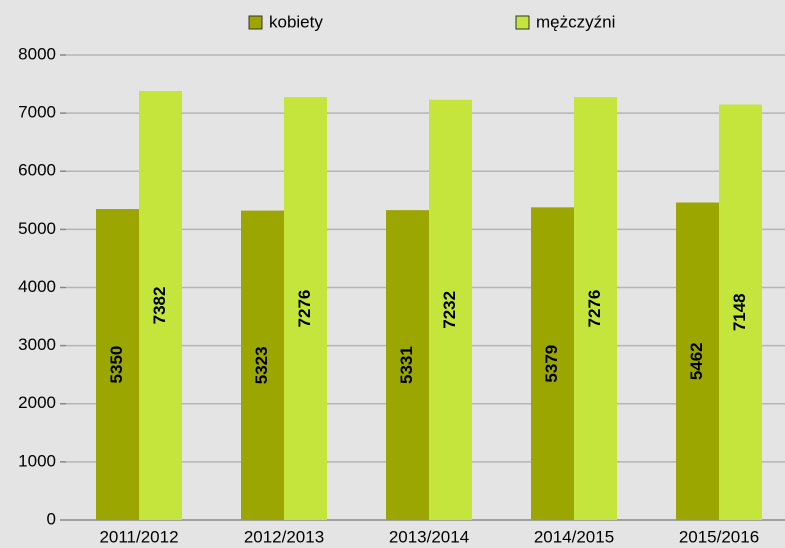 The width and height of the screenshot is (785, 548). What do you see at coordinates (138, 536) in the screenshot?
I see `x-tick-label: 2011/2012` at bounding box center [138, 536].